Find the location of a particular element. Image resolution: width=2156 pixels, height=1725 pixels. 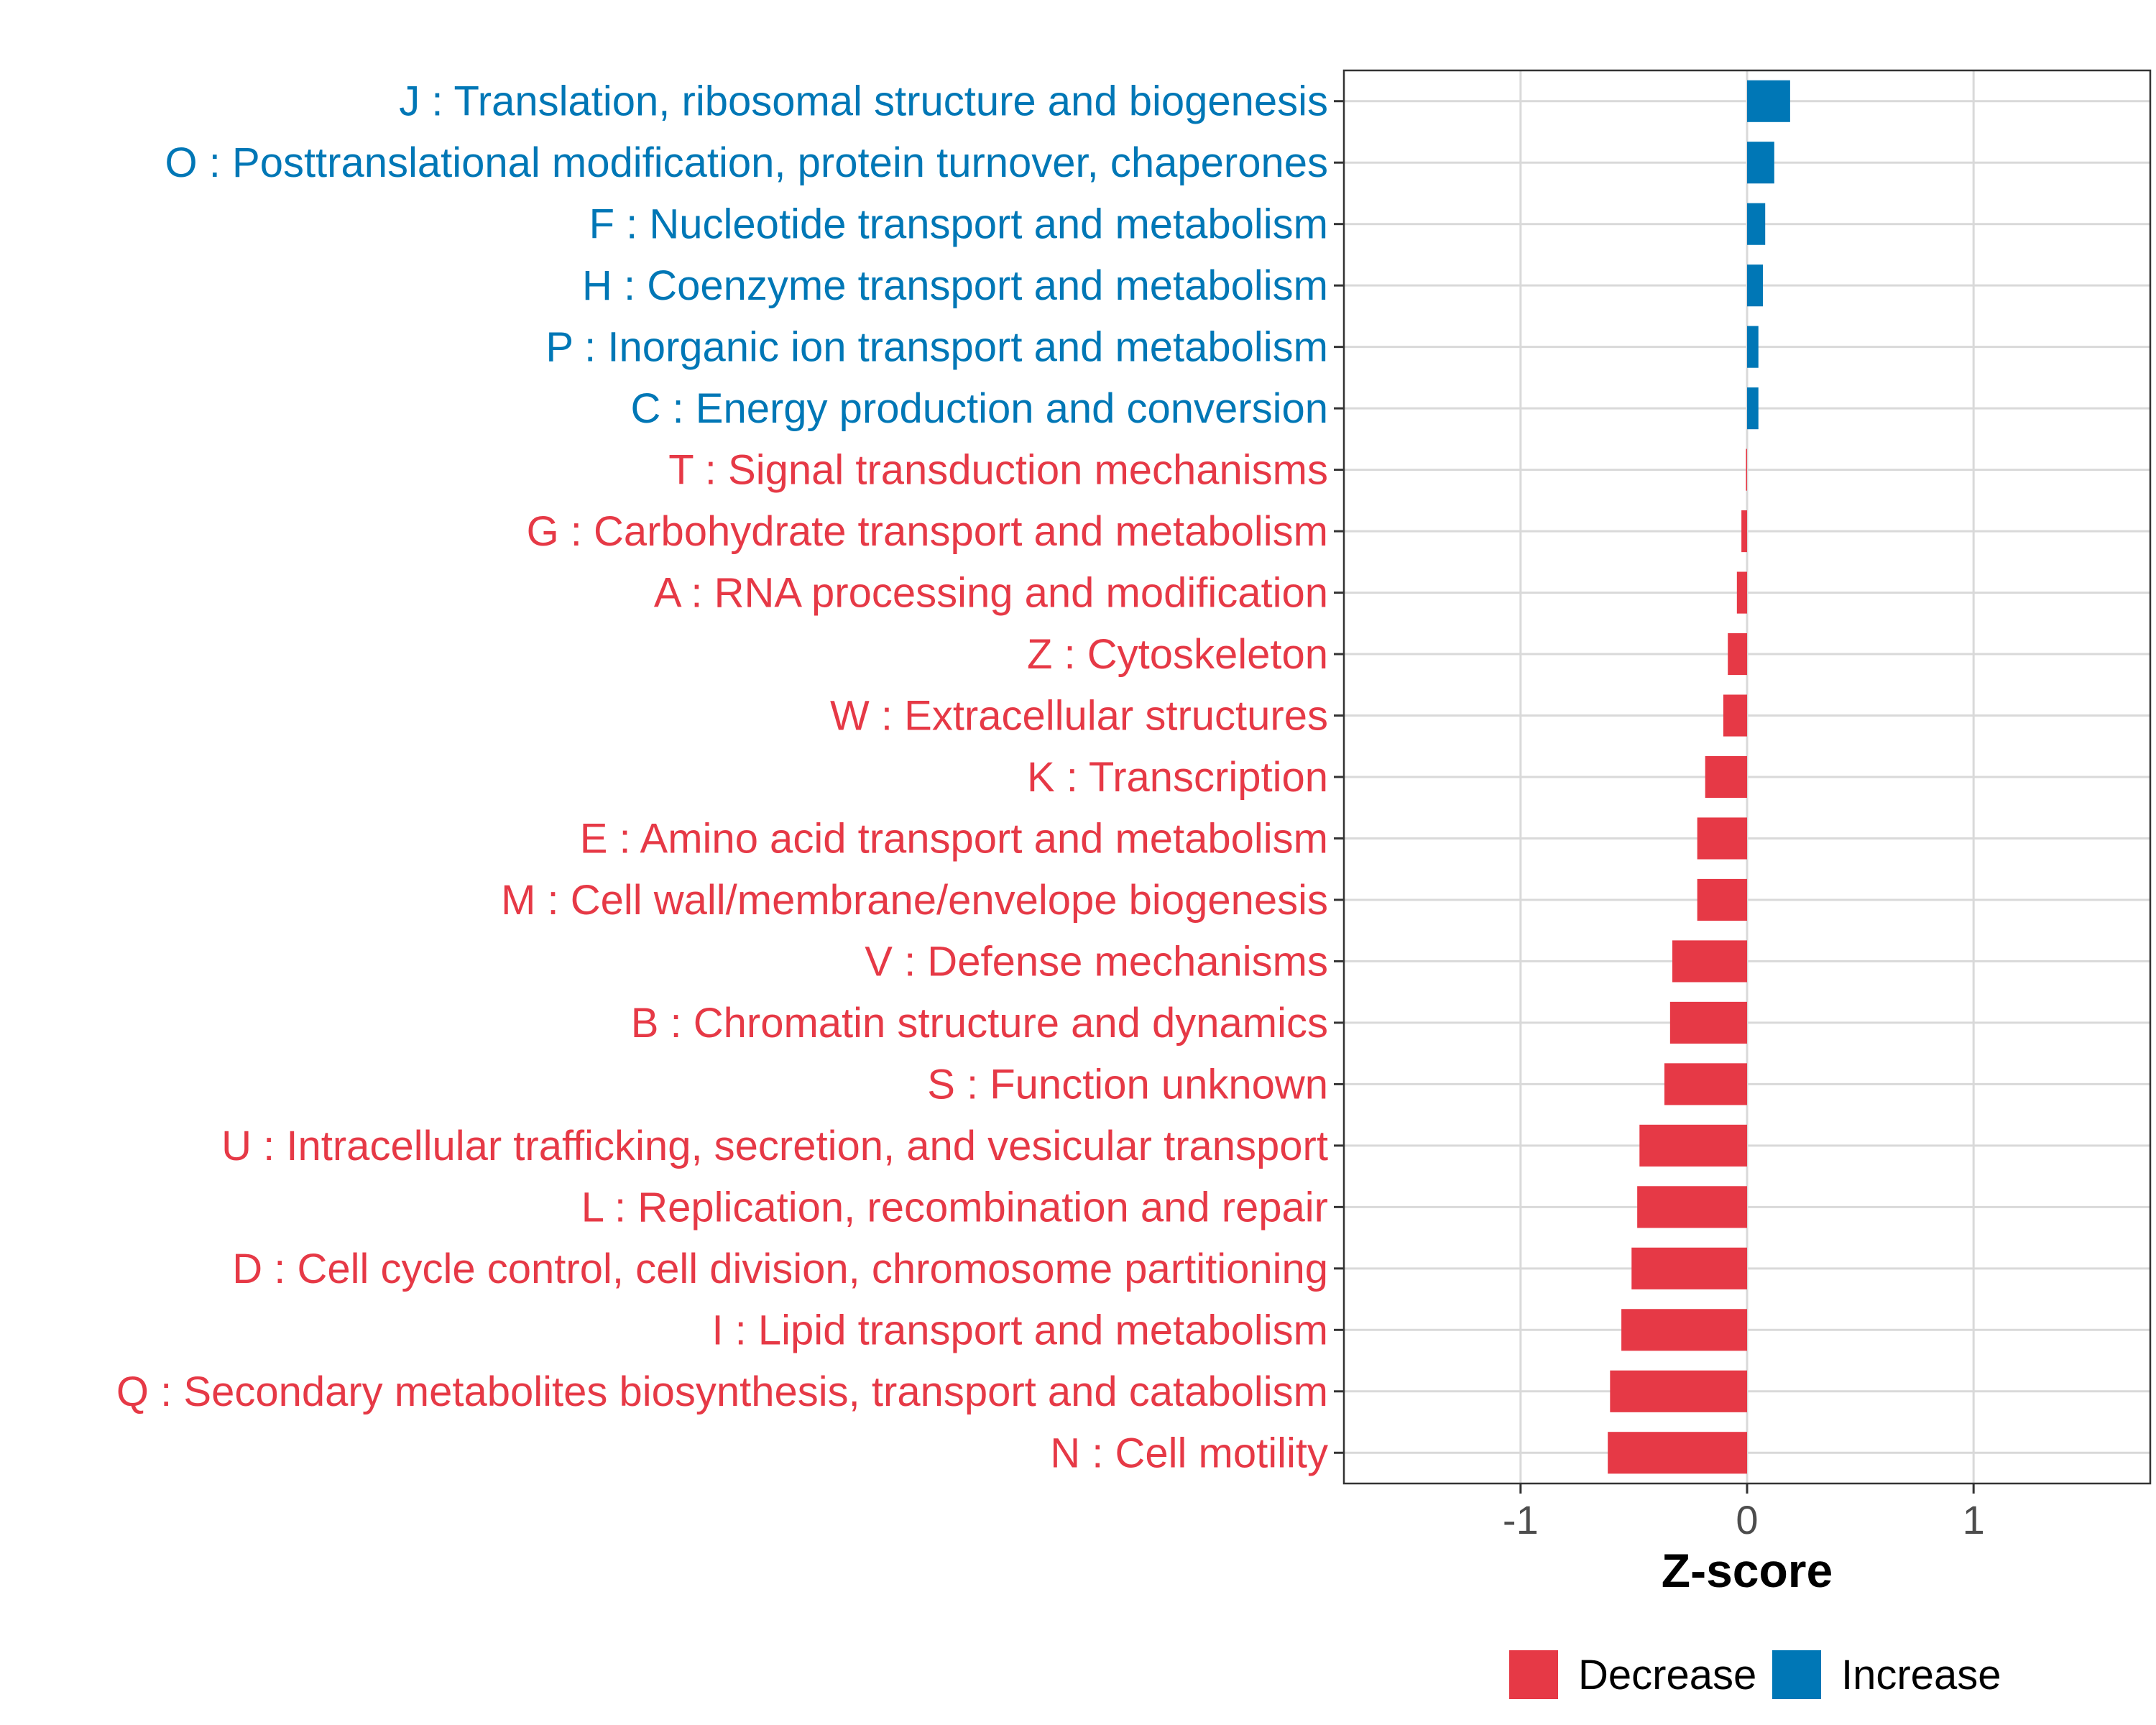

category-label: B : Chromatin structure and dynamics is located at coordinates (980, 1023).